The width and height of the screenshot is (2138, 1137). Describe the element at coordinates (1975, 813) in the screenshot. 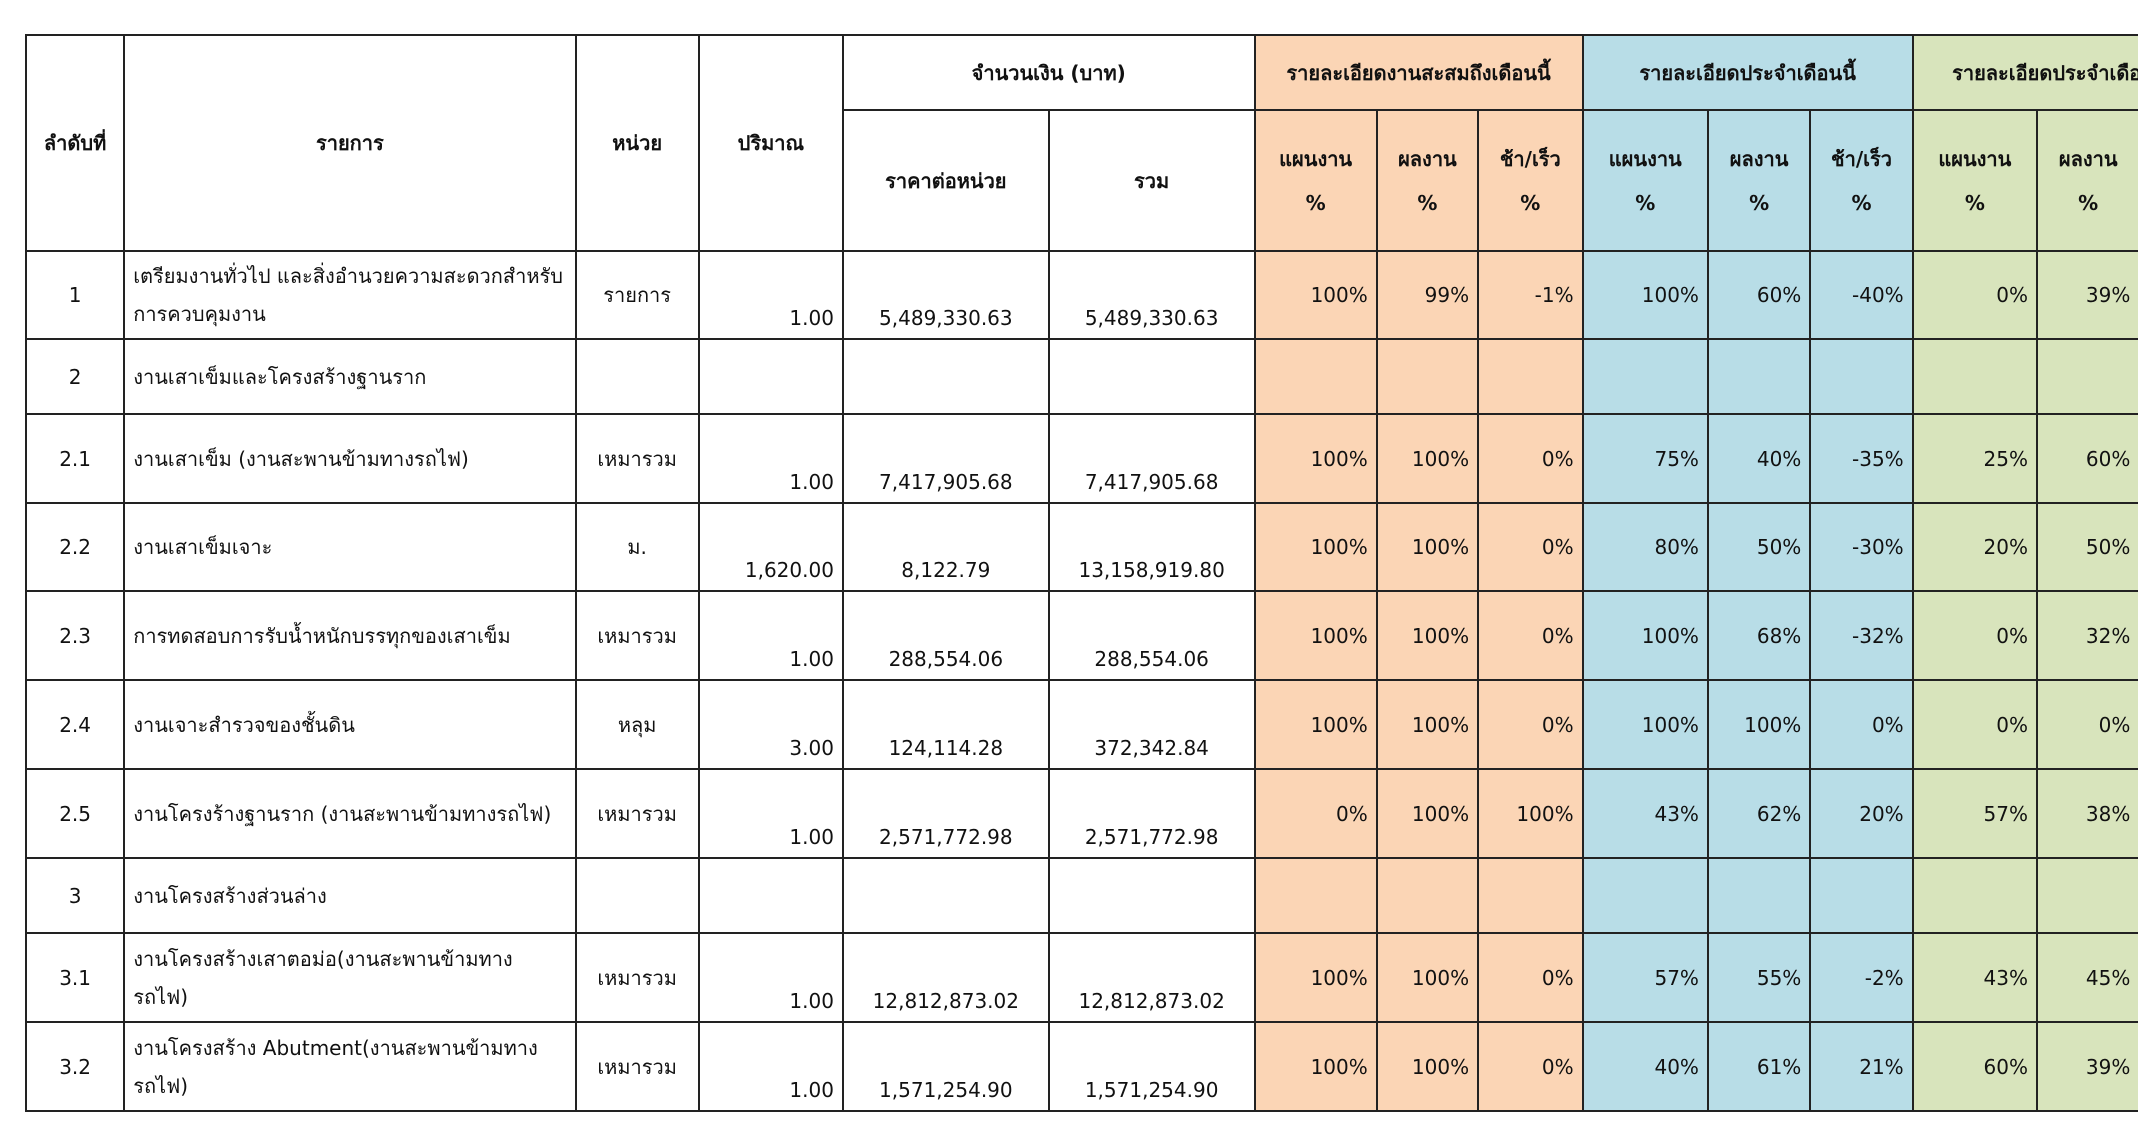

I see `cell-last-plan: 57%` at that location.